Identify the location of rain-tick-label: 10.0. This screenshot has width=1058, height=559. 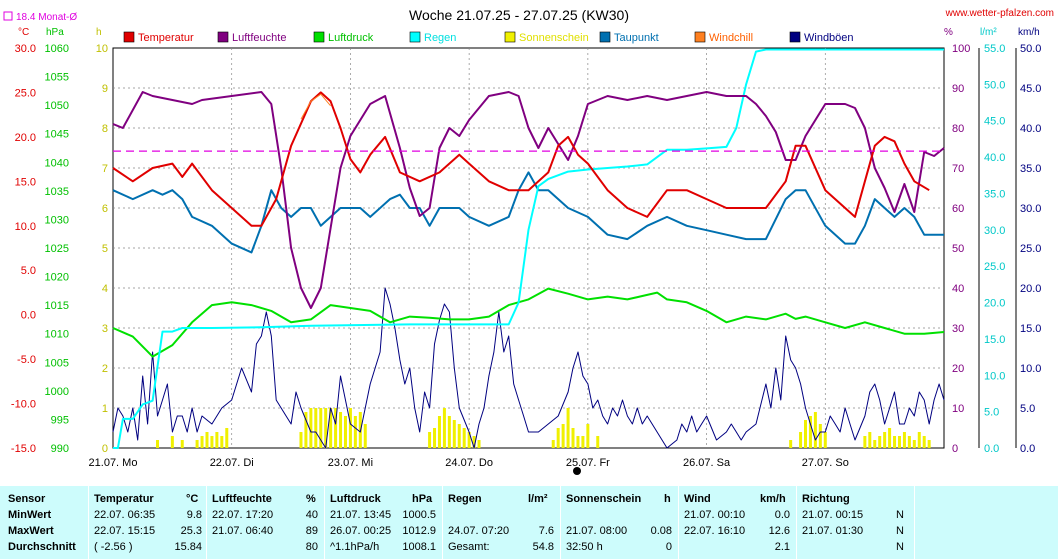
(994, 376).